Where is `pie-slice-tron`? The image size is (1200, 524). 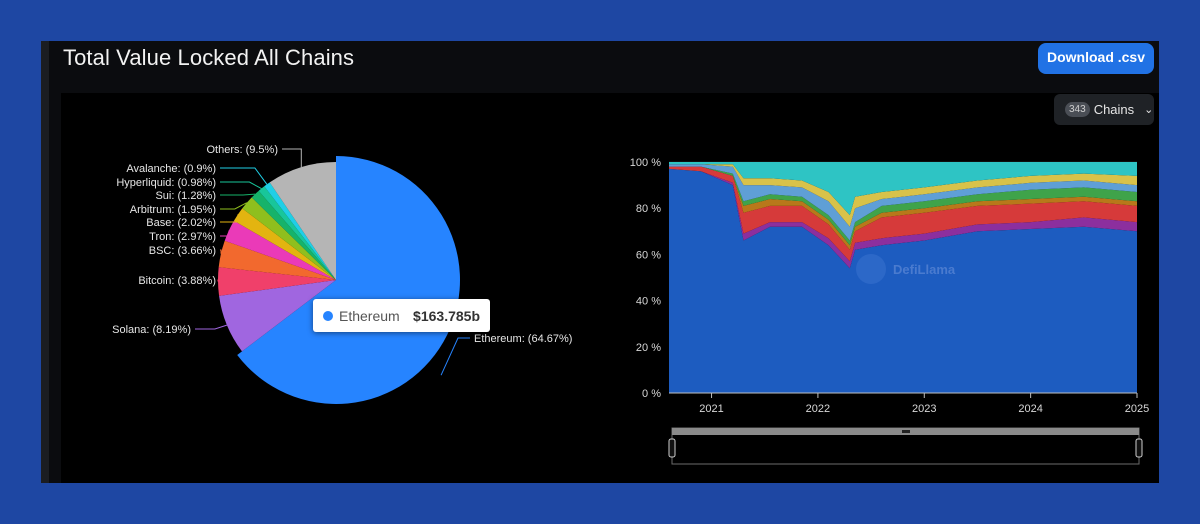
pie-slice-tron is located at coordinates (280, 250).